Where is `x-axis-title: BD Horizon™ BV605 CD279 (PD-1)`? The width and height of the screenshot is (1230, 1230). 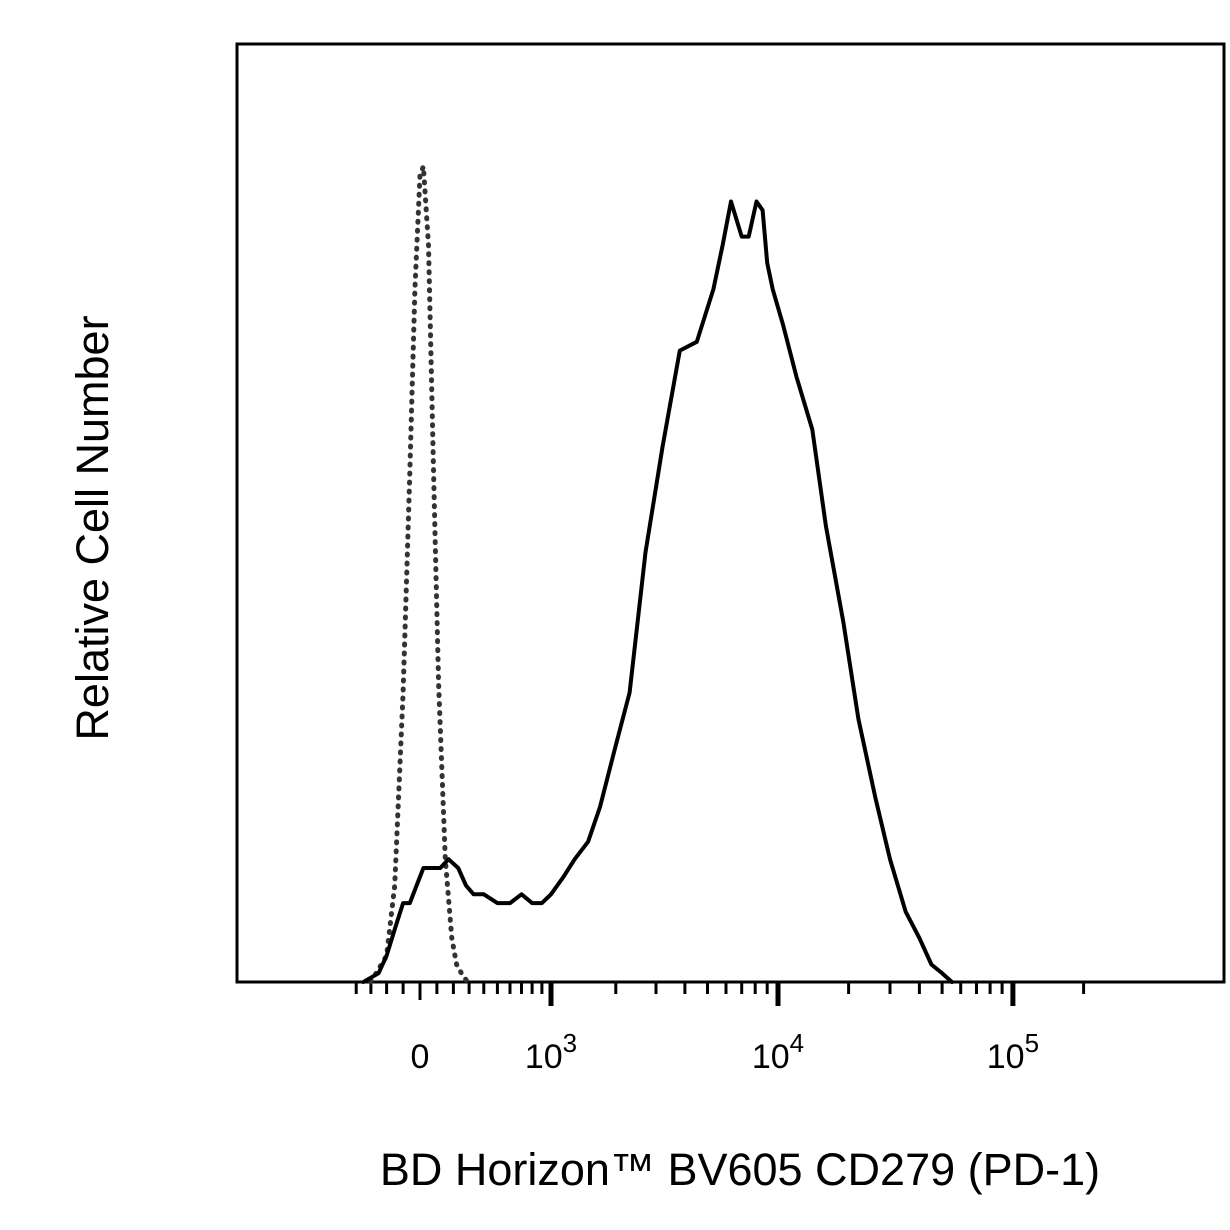
x-axis-title: BD Horizon™ BV605 CD279 (PD-1) is located at coordinates (740, 1169).